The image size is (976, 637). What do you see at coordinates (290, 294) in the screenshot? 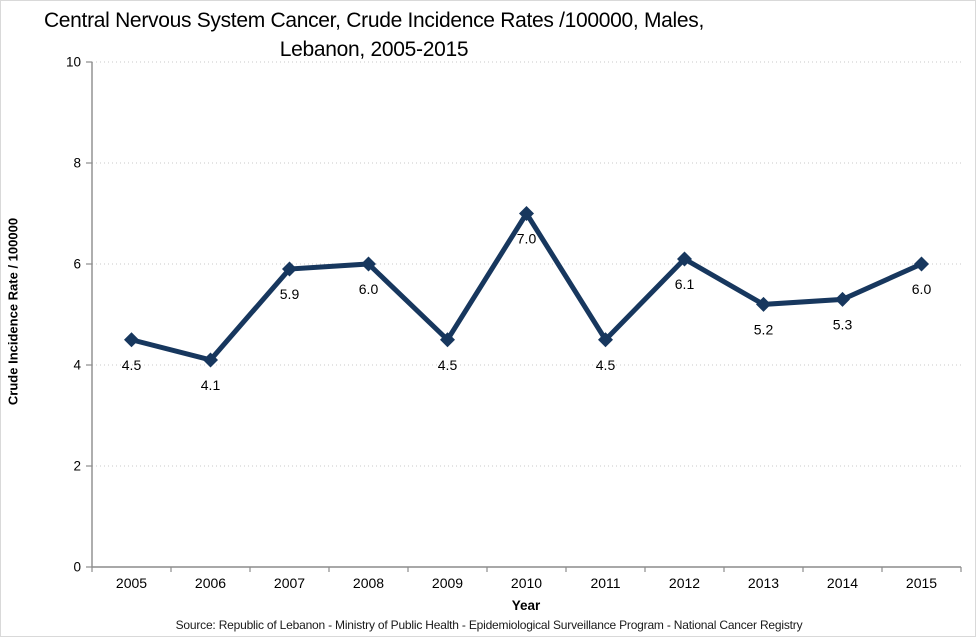
I see `data-point-label: 5.9` at bounding box center [290, 294].